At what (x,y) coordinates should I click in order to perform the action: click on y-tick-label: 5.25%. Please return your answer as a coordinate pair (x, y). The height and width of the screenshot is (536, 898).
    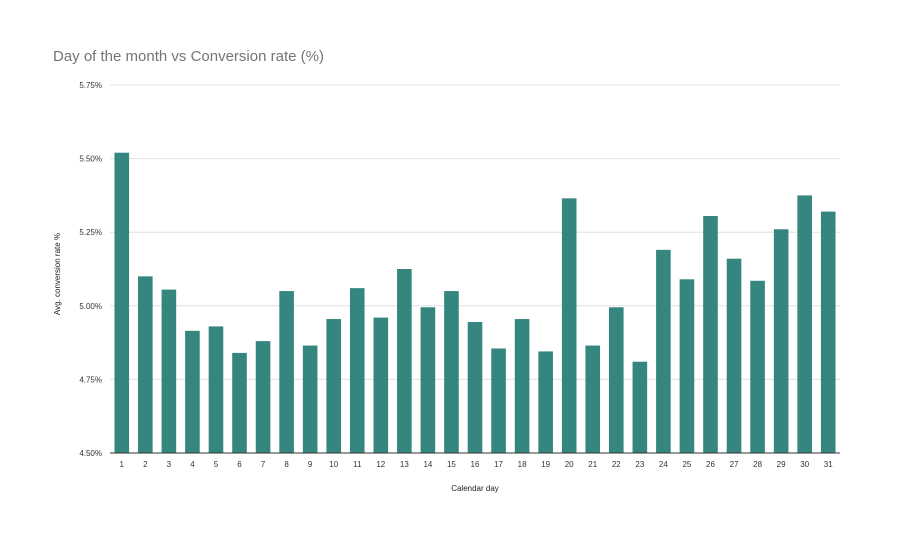
    Looking at the image, I should click on (90, 232).